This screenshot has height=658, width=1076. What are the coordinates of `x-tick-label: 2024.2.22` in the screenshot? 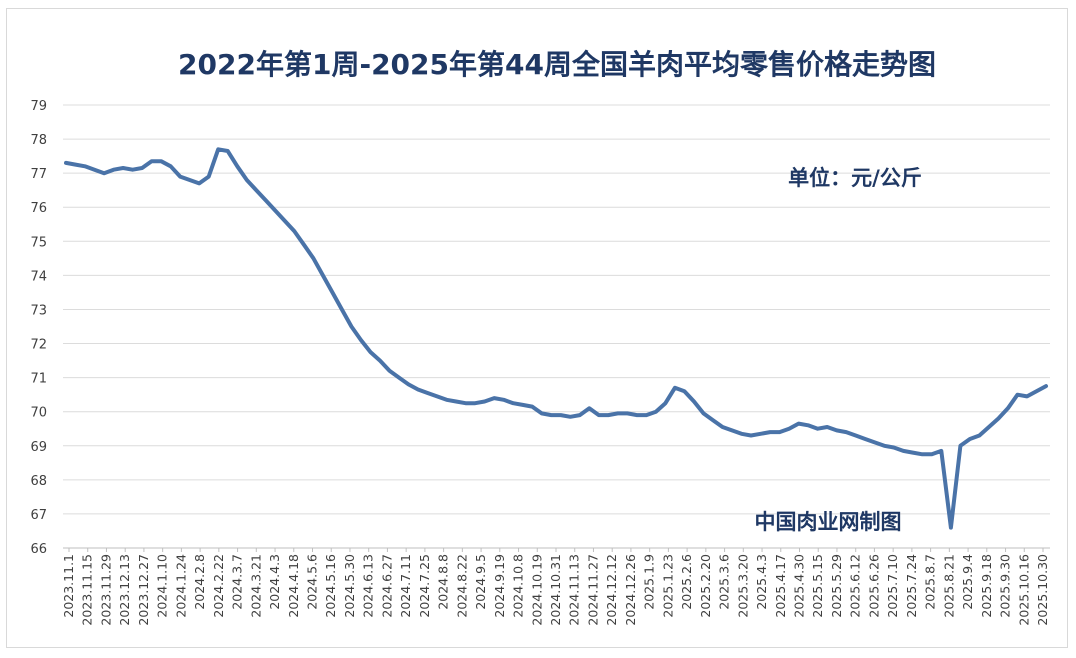 It's located at (218, 586).